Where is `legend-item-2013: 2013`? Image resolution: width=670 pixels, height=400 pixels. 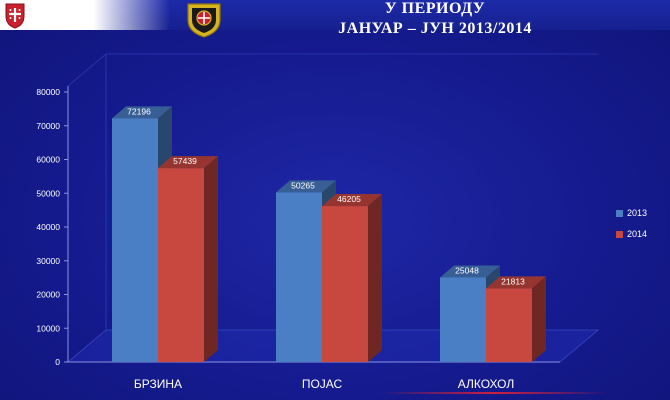
legend-item-2013: 2013 is located at coordinates (631, 213).